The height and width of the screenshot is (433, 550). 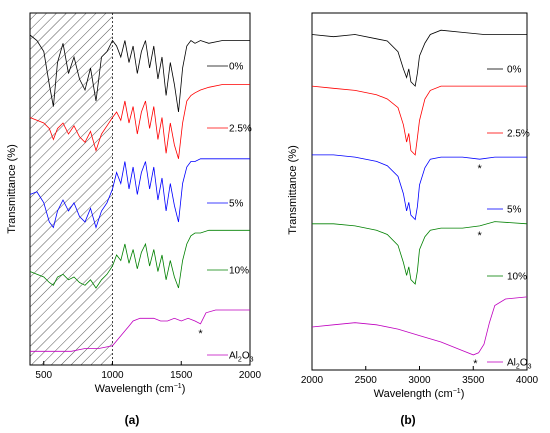 I want to click on x-tick-label: 2500, so click(x=366, y=380).